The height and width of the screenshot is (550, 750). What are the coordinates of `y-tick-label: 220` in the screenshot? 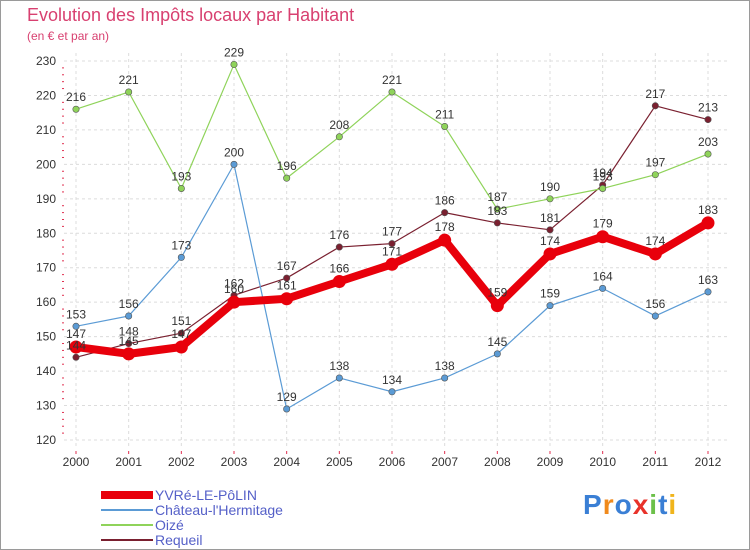 It's located at (46, 95).